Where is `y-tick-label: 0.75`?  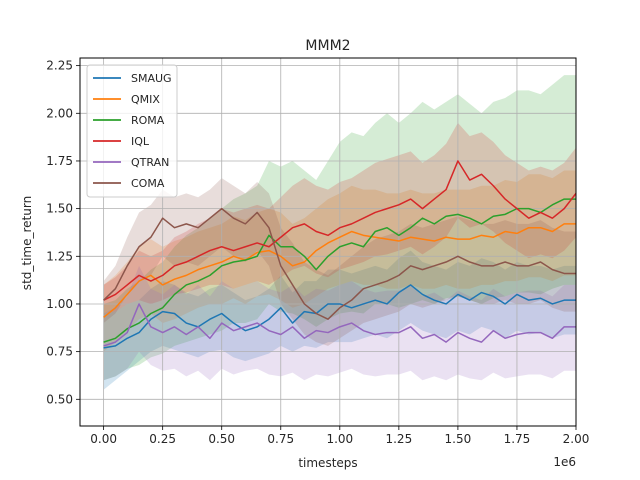 y-tick-label: 0.75 is located at coordinates (59, 352).